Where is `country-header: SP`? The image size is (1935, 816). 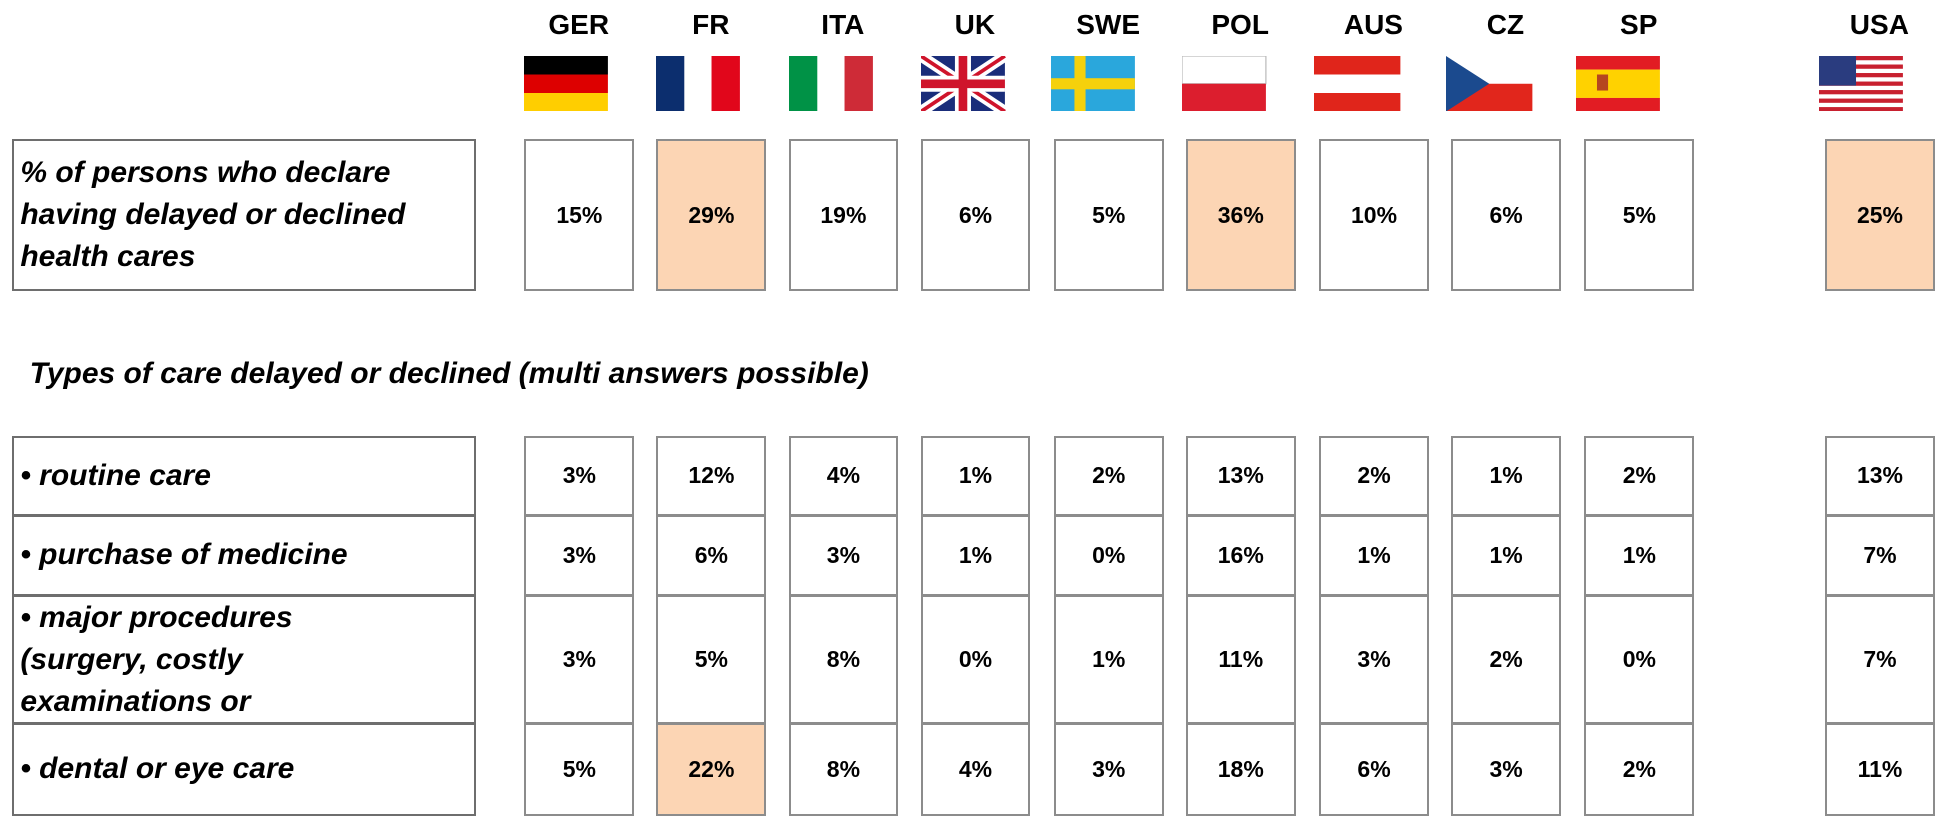
country-header: SP is located at coordinates (1639, 25).